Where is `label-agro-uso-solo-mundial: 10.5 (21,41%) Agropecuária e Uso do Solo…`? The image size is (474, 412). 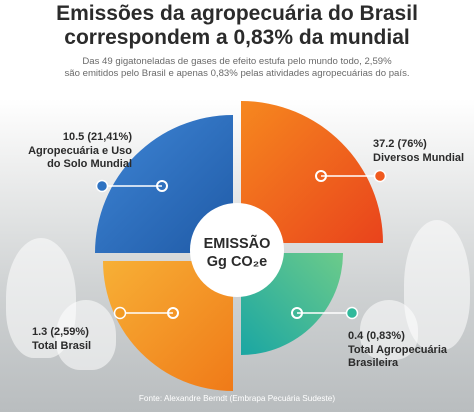 label-agro-uso-solo-mundial: 10.5 (21,41%) Agropecuária e Uso do Solo… is located at coordinates (70, 151).